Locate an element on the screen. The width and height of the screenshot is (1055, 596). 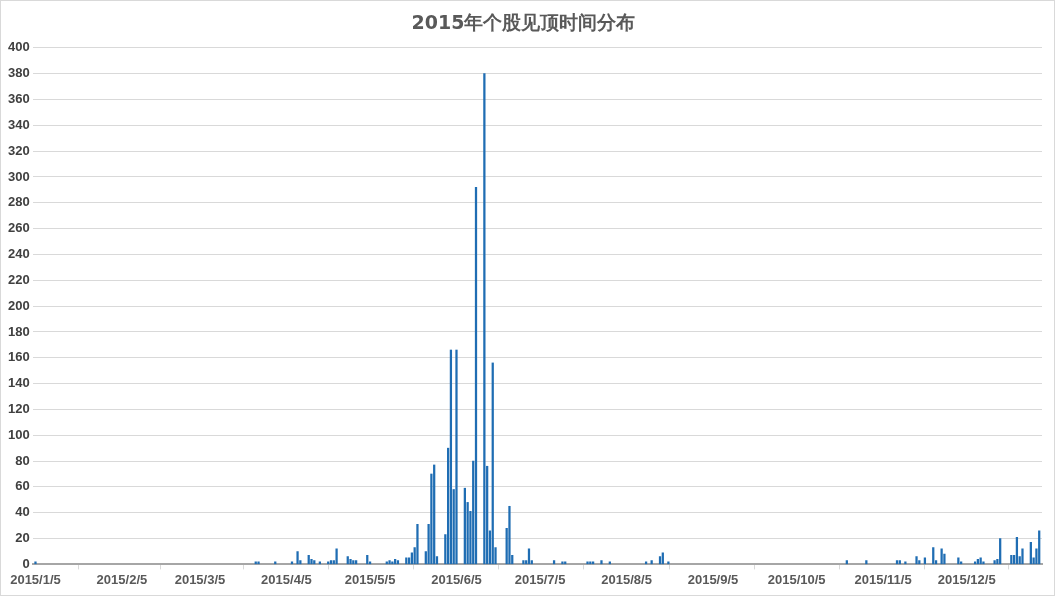
x-tick-label: 2015/7/5 is located at coordinates (540, 579).